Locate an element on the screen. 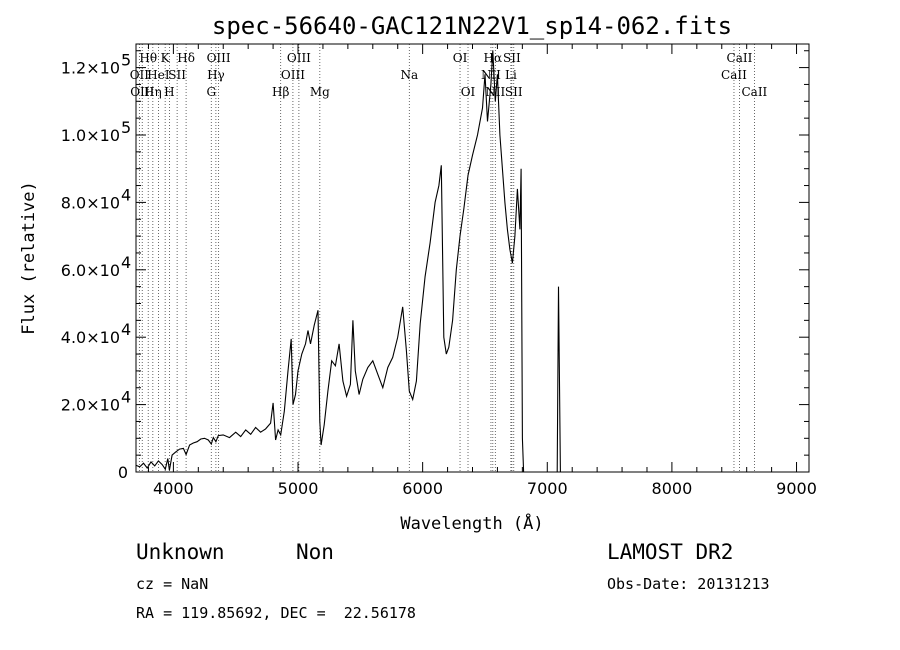  y-tick-mantissa: 6.0×10 is located at coordinates (90, 270).